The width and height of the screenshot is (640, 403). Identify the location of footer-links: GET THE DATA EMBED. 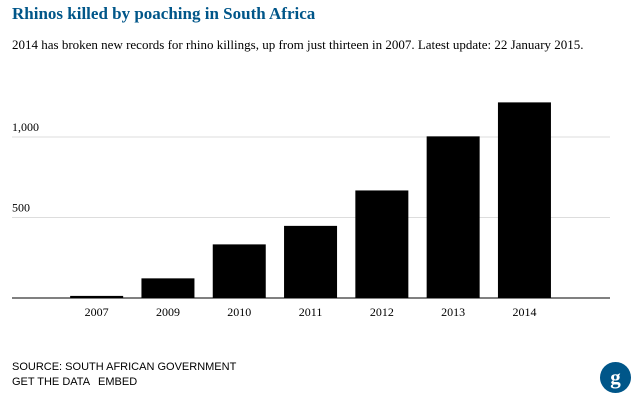
(74, 382).